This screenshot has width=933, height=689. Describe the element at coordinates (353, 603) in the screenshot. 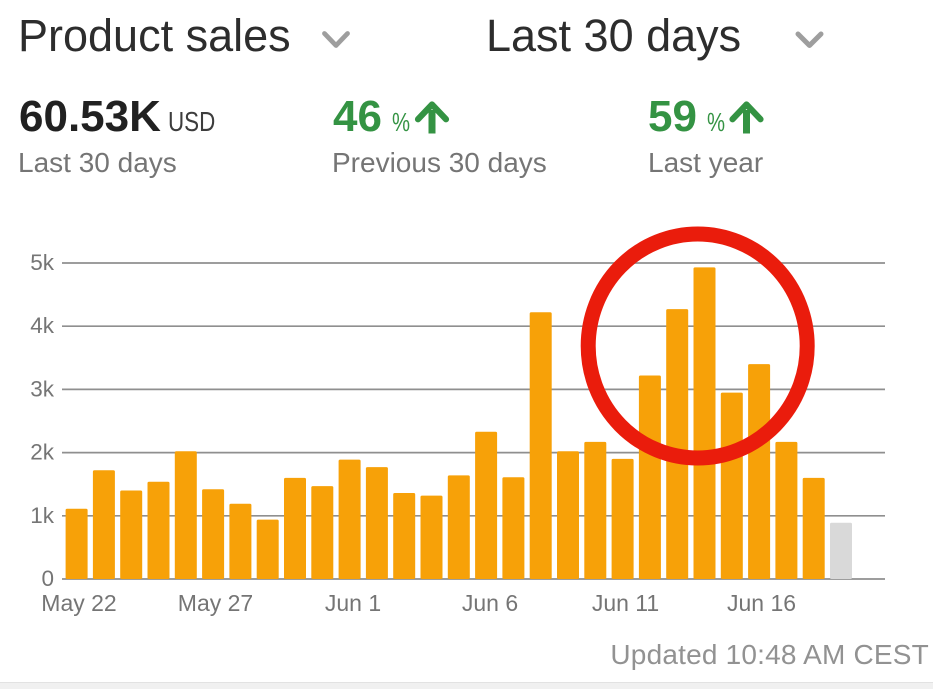

I see `svg-text: Jun 1` at that location.